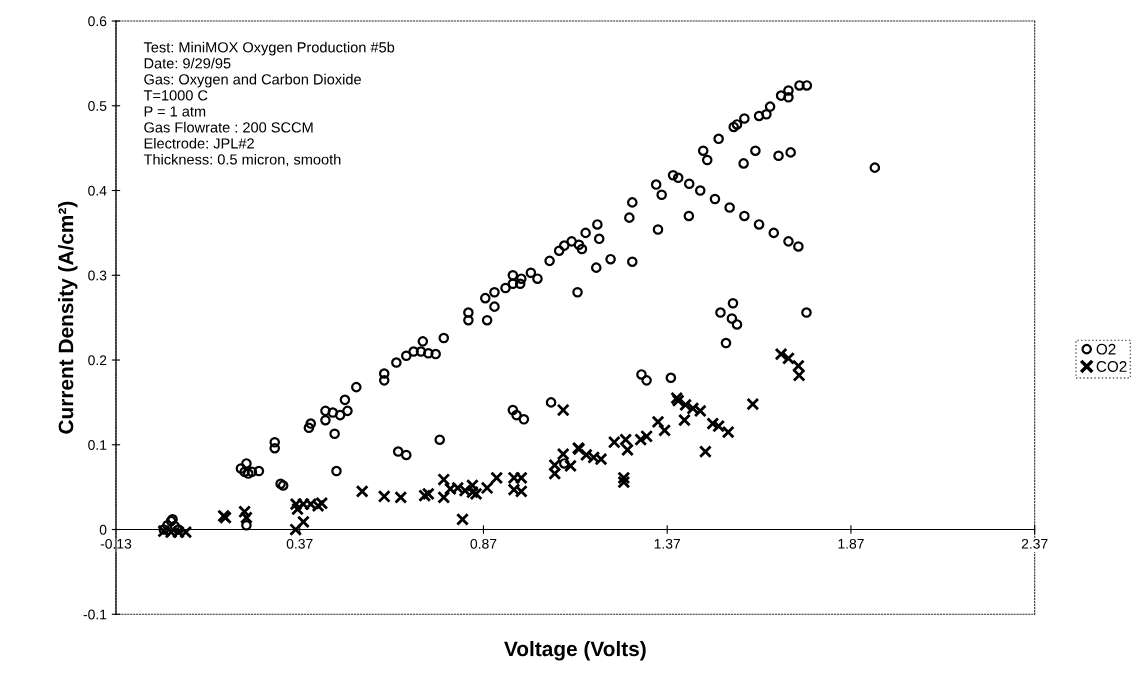  Describe the element at coordinates (68, 317) in the screenshot. I see `y-axis-title: Current Density (A/cm²)` at that location.